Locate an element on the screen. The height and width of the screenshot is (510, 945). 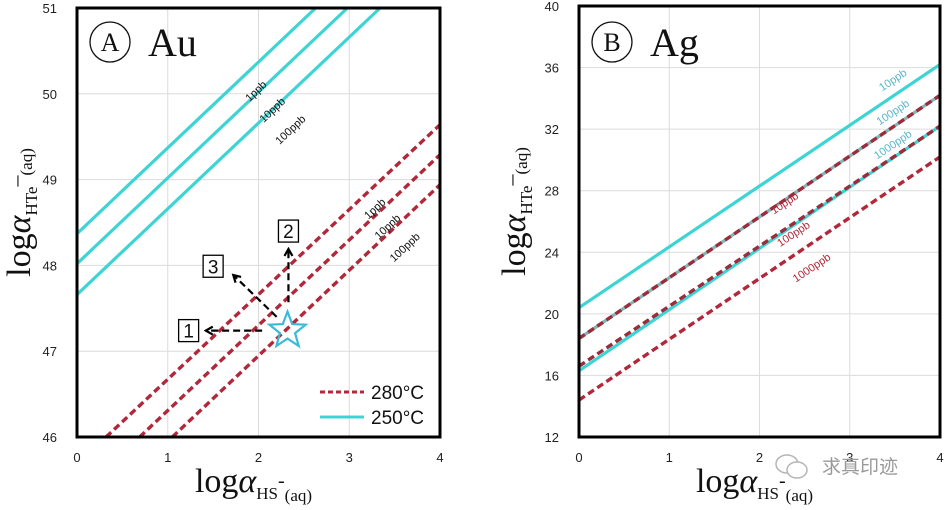
y-tick-label: 24 is located at coordinates (552, 252).